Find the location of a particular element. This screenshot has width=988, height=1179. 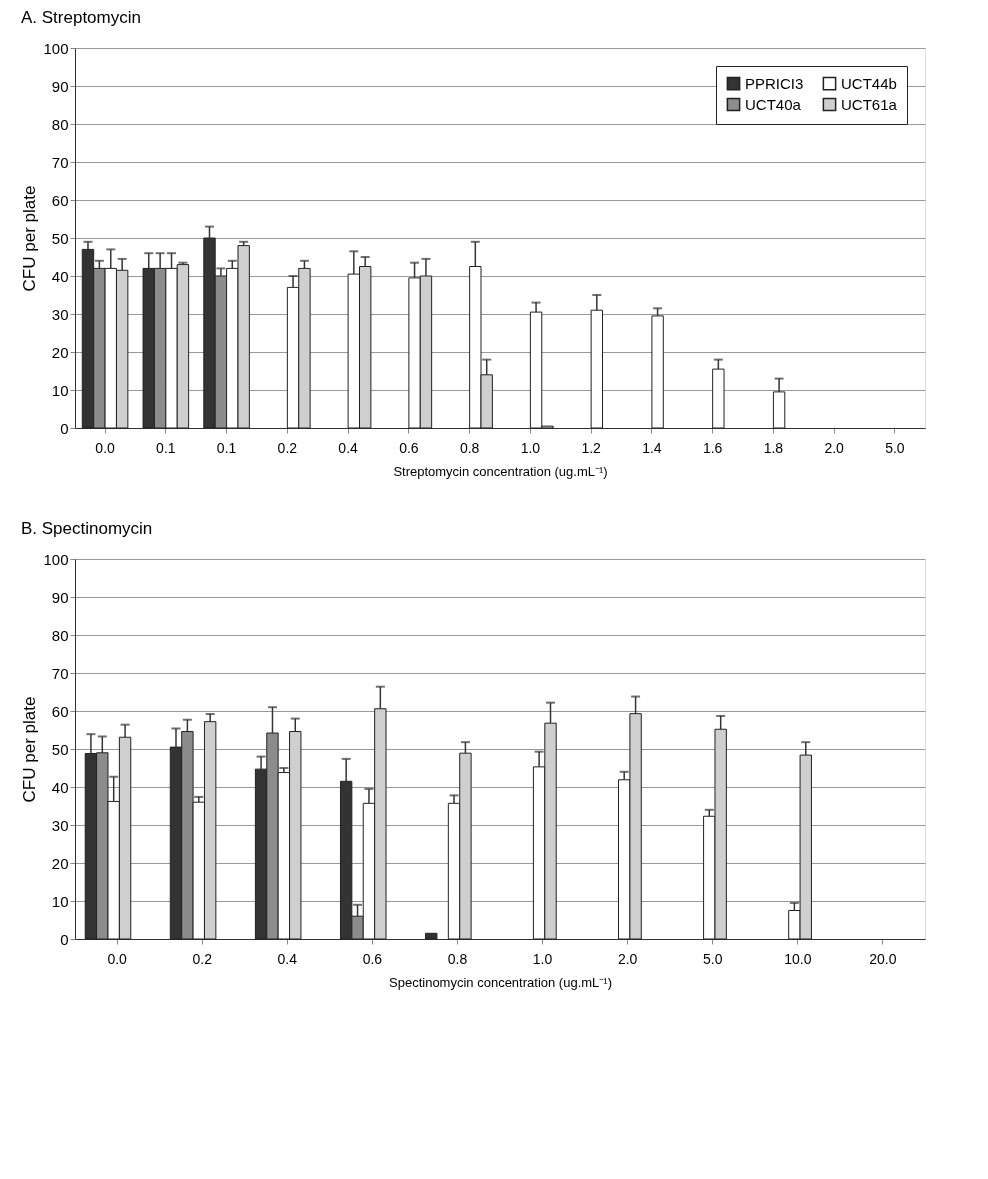

legend-label: UCT40a is located at coordinates (773, 104).